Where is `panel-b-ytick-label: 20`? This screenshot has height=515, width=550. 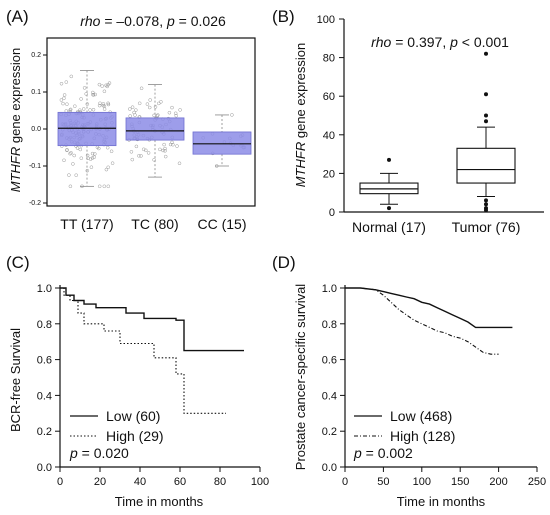
panel-b-ytick-label: 20 is located at coordinates (329, 174).